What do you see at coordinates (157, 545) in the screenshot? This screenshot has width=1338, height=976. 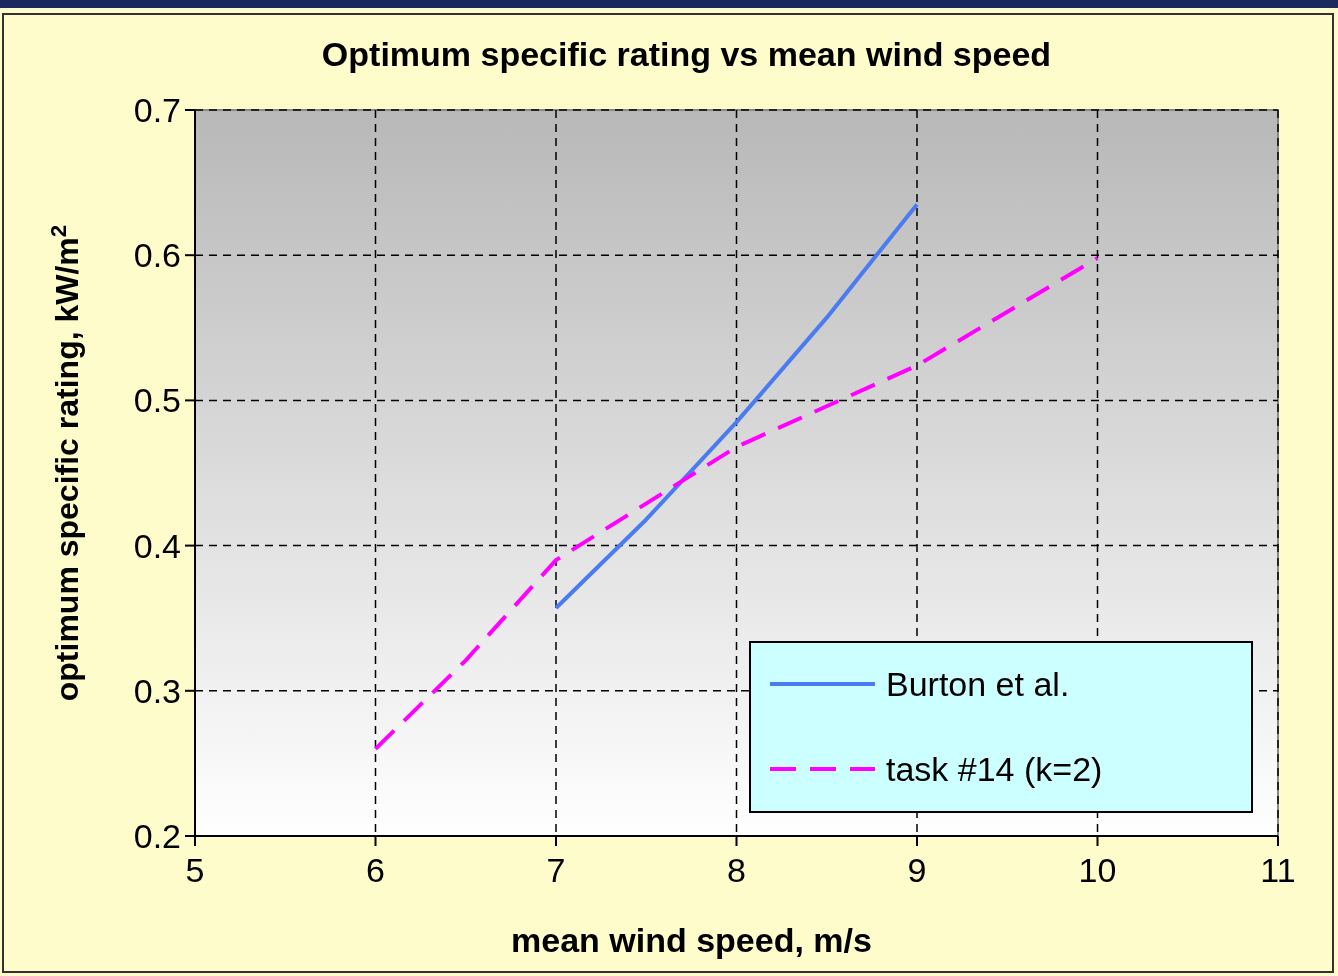 I see `y-tick-label: 0.4` at bounding box center [157, 545].